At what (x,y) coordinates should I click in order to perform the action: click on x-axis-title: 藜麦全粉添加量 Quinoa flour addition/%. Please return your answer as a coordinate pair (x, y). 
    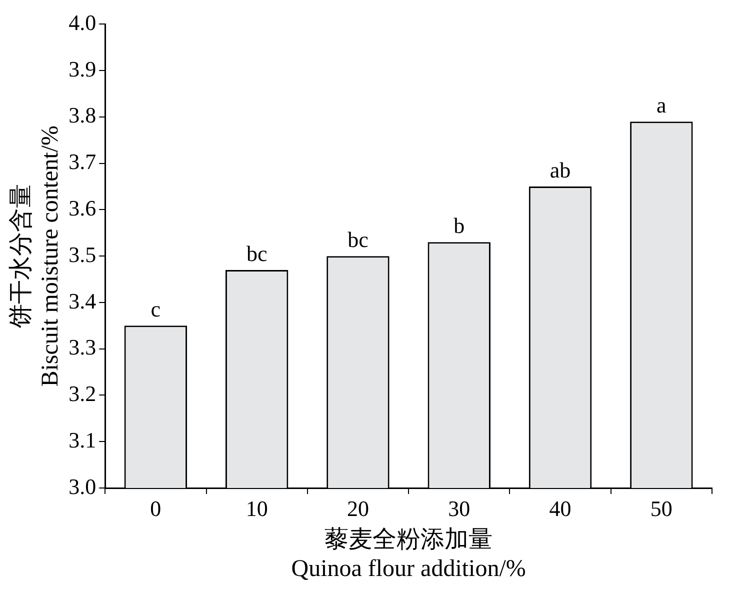
    Looking at the image, I should click on (408, 554).